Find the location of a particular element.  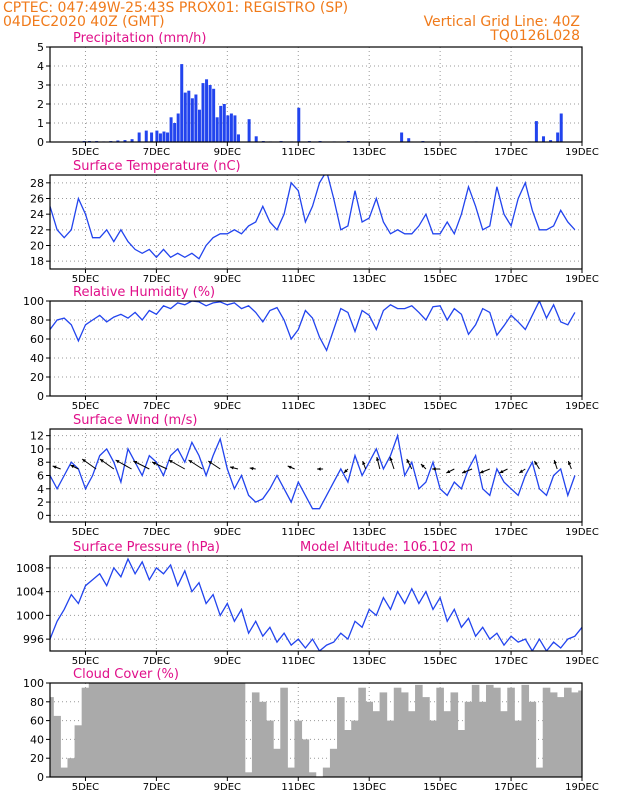

cloud-xtick-label: 19DEC is located at coordinates (582, 787).